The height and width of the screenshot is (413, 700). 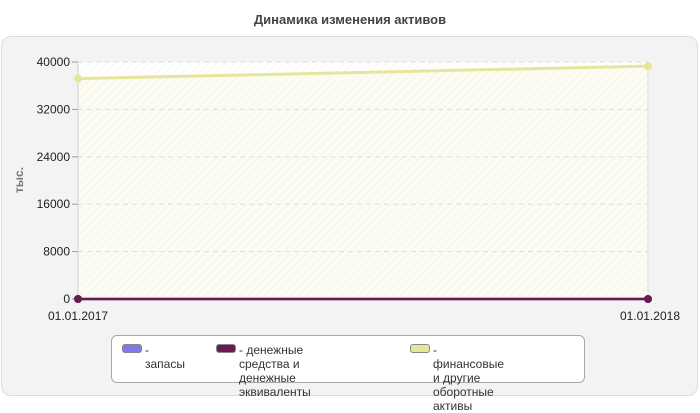 I want to click on x-tick-label: 01.01.2017, so click(x=78, y=316).